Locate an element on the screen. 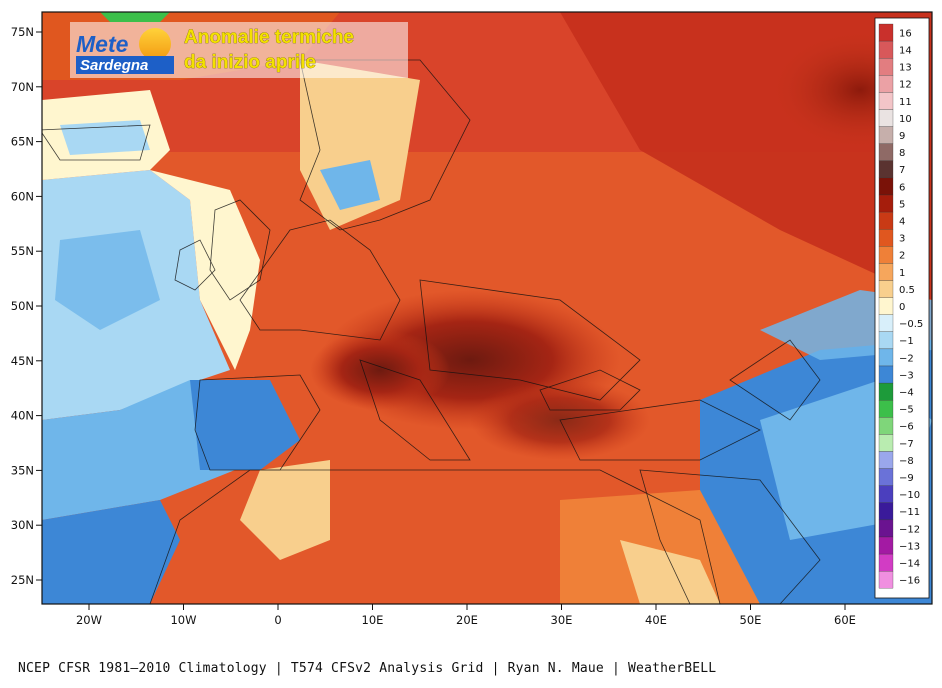  legend-value: −6 is located at coordinates (906, 427).